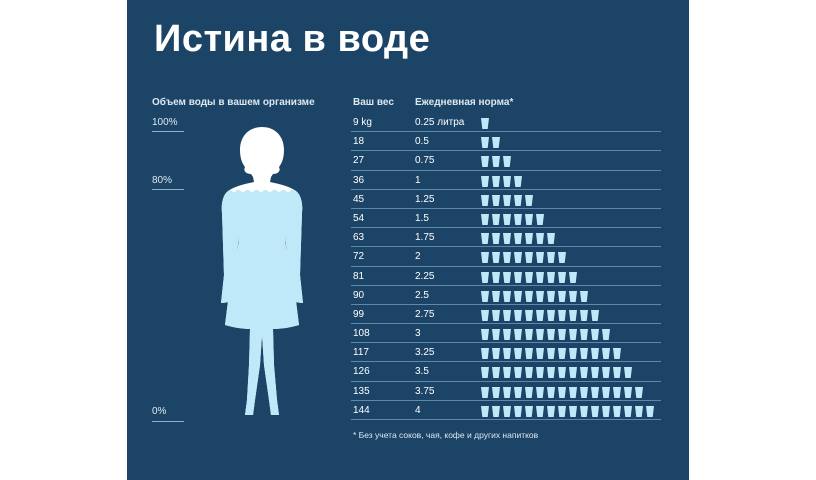 Image resolution: width=816 pixels, height=480 pixels. What do you see at coordinates (506, 295) in the screenshot?
I see `table-row: 90 2.5` at bounding box center [506, 295].